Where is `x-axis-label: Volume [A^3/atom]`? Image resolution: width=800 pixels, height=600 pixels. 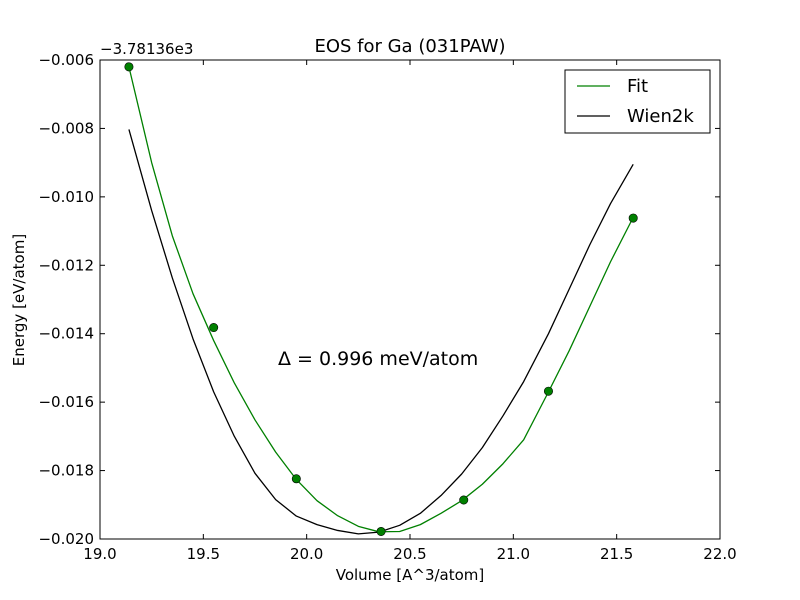
x-axis-label: Volume [A^3/atom] is located at coordinates (410, 575).